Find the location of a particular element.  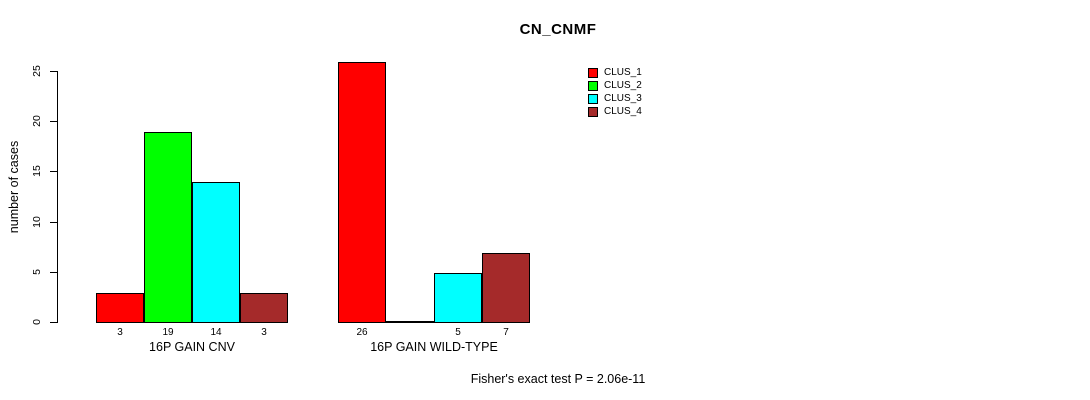

legend-label: CLUS_3 is located at coordinates (623, 98).